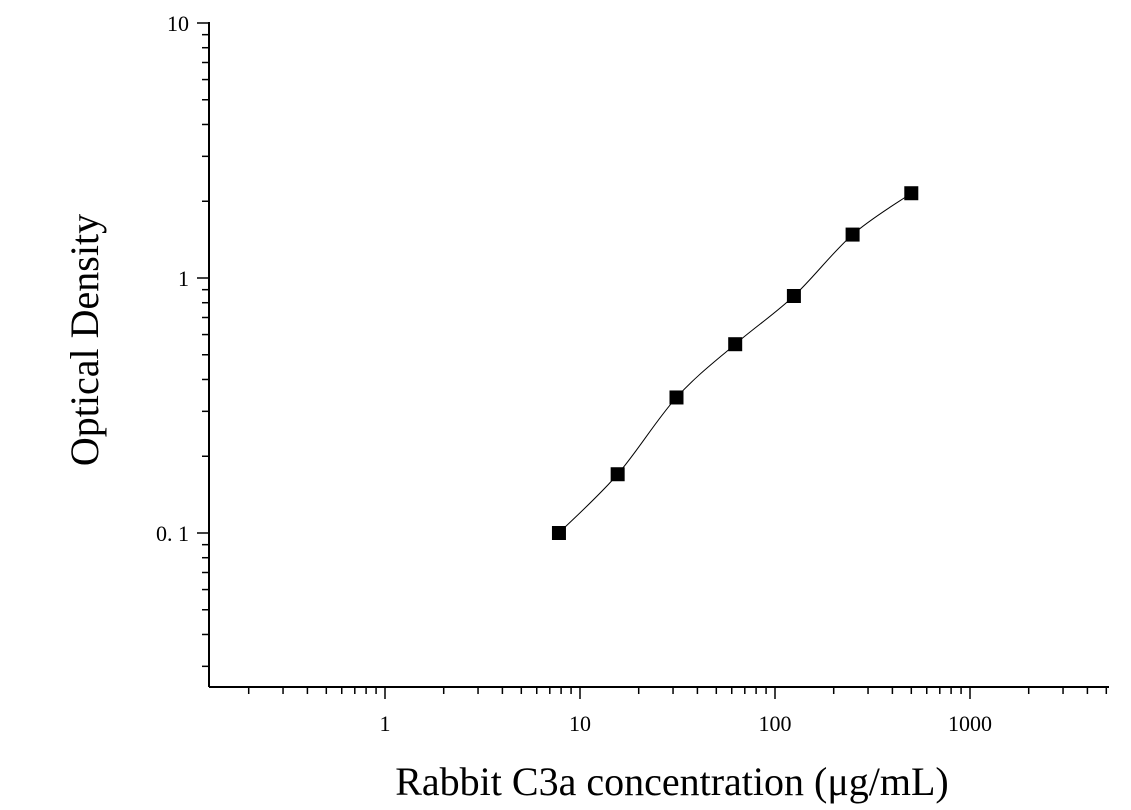  What do you see at coordinates (775, 723) in the screenshot?
I see `x-tick-label: 100` at bounding box center [775, 723].